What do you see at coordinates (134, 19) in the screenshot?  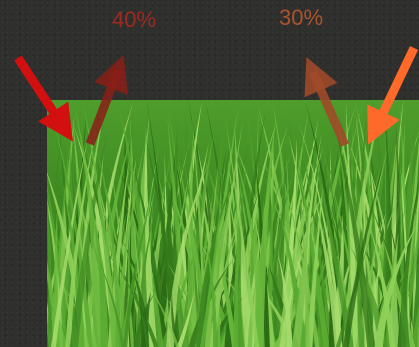 I see `left-percent-label: 40%` at bounding box center [134, 19].